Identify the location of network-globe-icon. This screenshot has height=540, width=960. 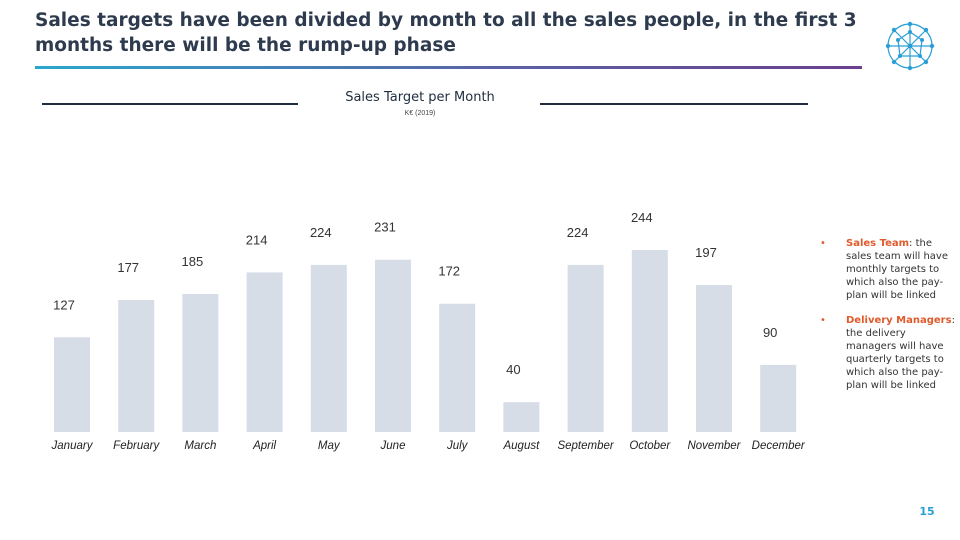
(910, 46).